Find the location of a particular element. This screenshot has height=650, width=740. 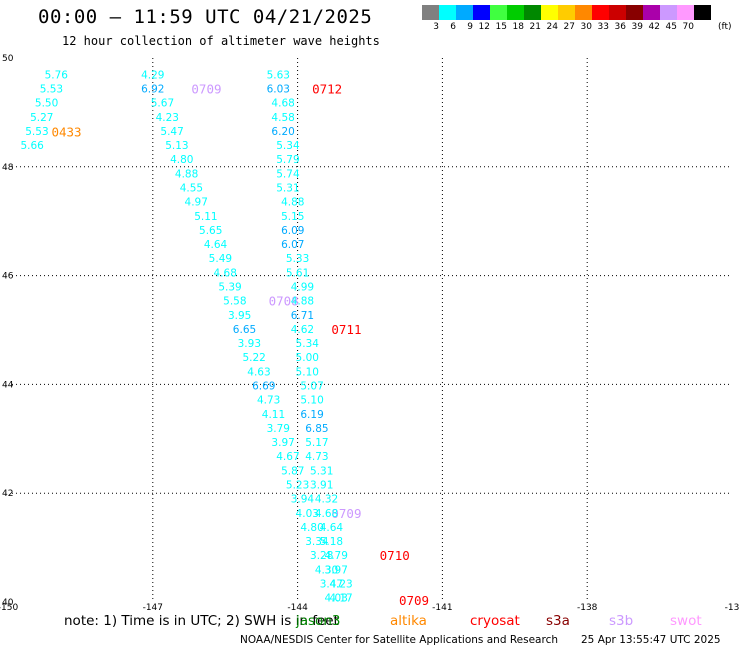

wave-height-value: 3.79 is located at coordinates (278, 429).